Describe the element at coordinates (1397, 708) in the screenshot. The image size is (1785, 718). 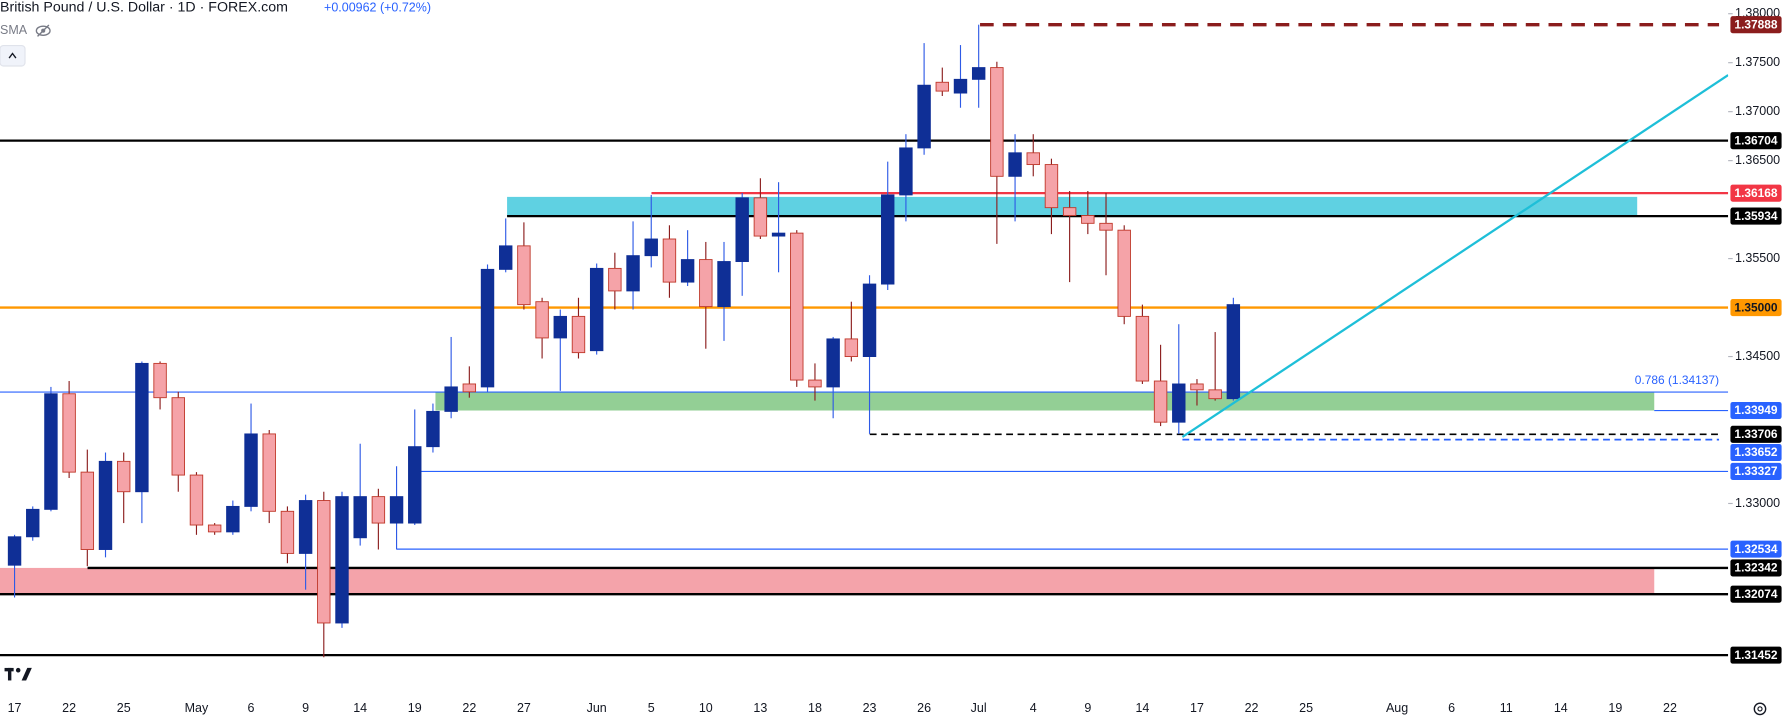
I see `x-tick-label: Aug` at that location.